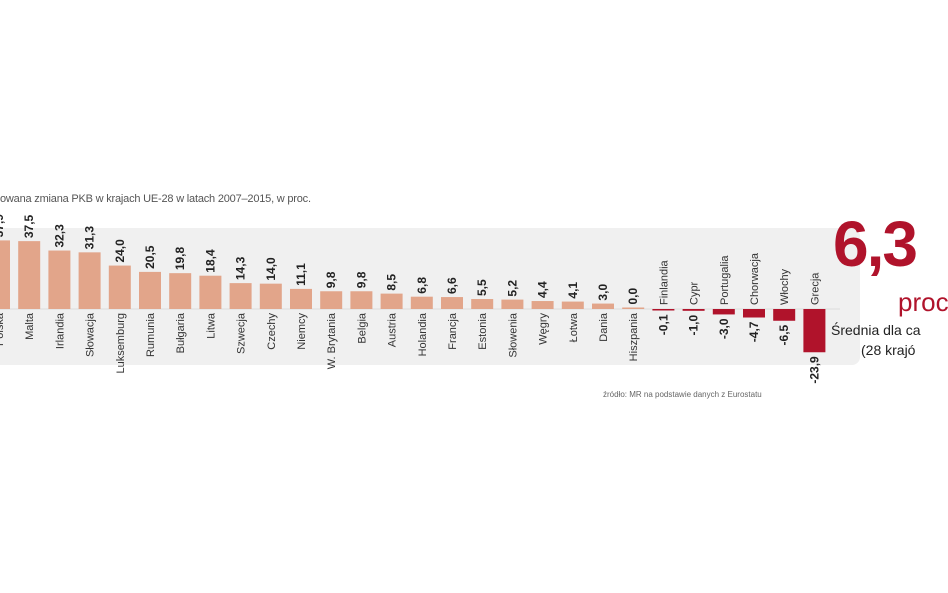 The image size is (948, 593). Describe the element at coordinates (90, 238) in the screenshot. I see `value-label: 31,3` at that location.